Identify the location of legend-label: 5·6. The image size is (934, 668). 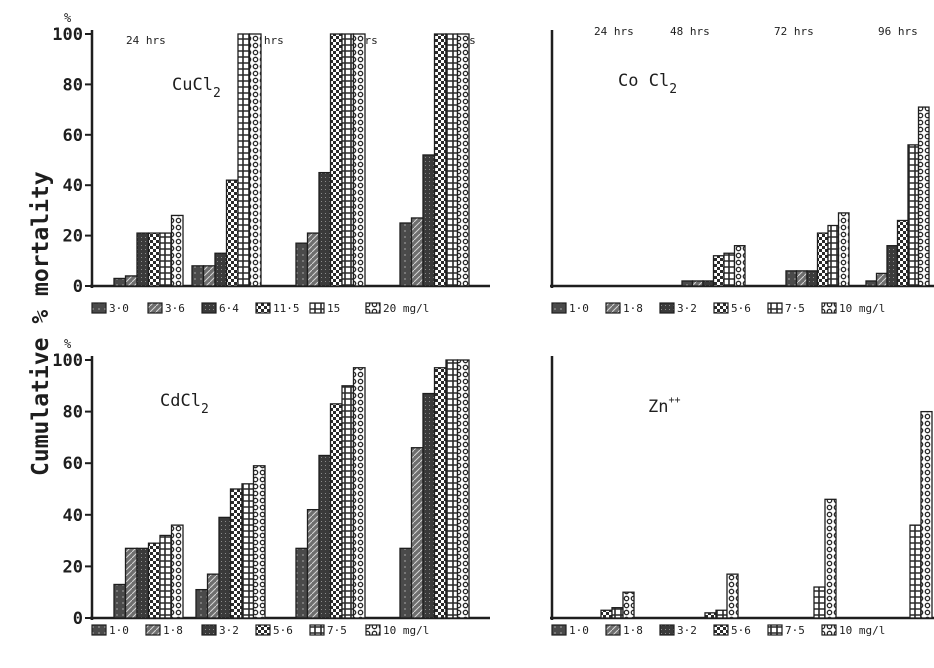
(283, 630).